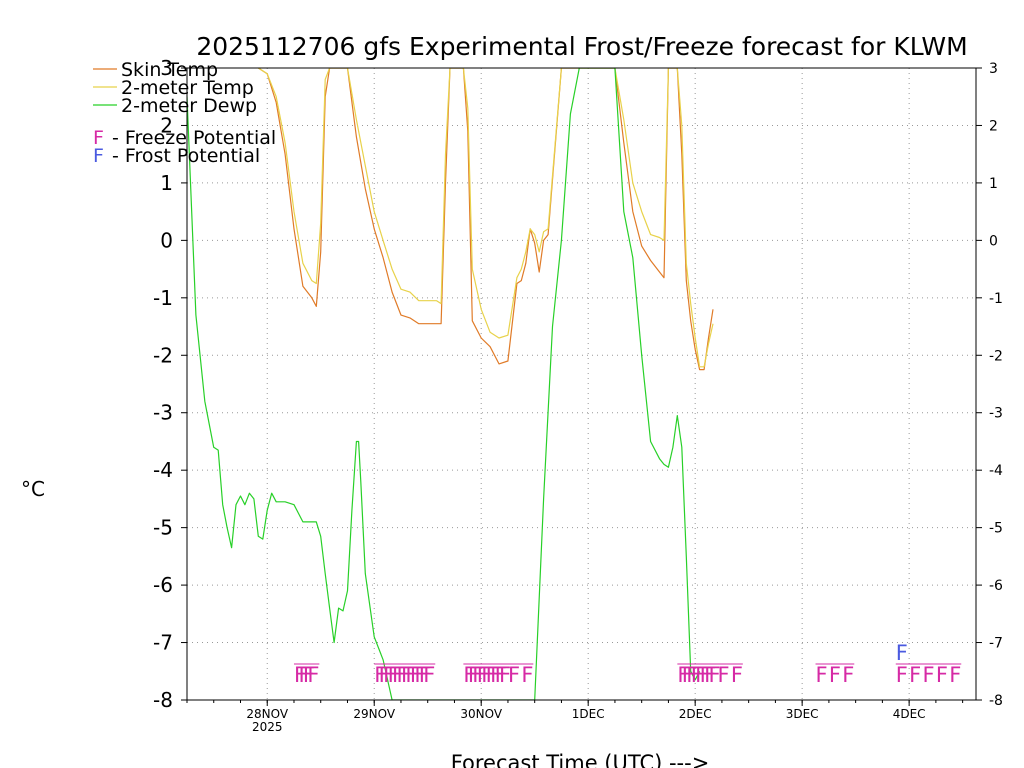 The width and height of the screenshot is (1024, 768). What do you see at coordinates (163, 298) in the screenshot?
I see `y-tick-label-left: -1` at bounding box center [163, 298].